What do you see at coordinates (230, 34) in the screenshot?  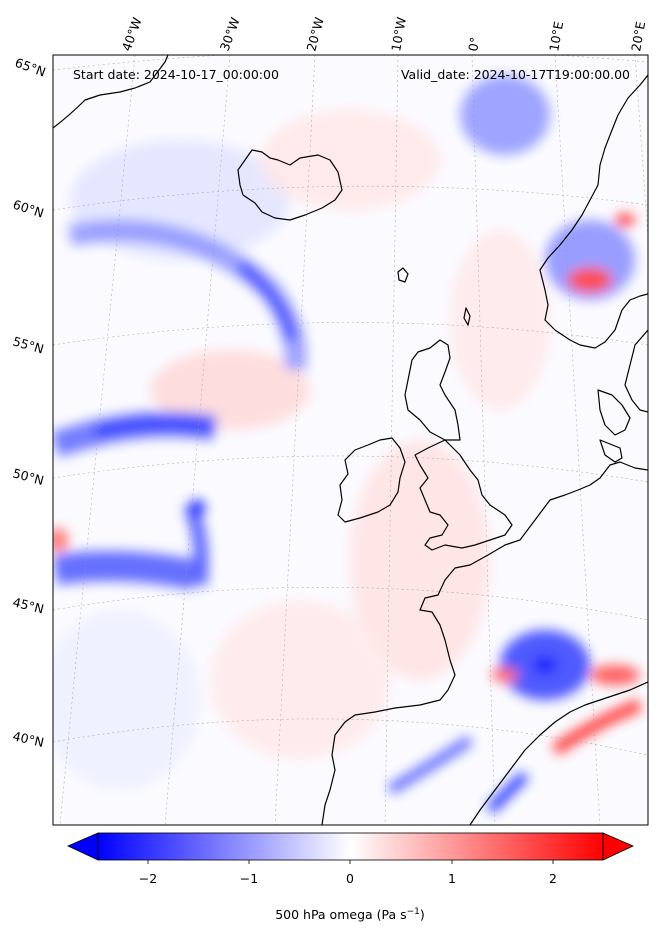 I see `lon-label-30w: 30°W` at bounding box center [230, 34].